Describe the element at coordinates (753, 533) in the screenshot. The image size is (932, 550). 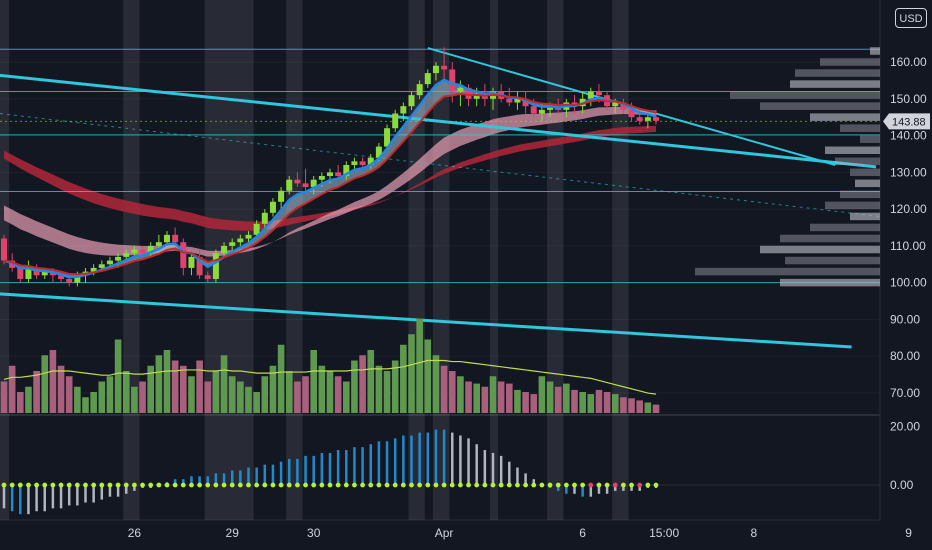
I see `time-tick-label: 8` at that location.